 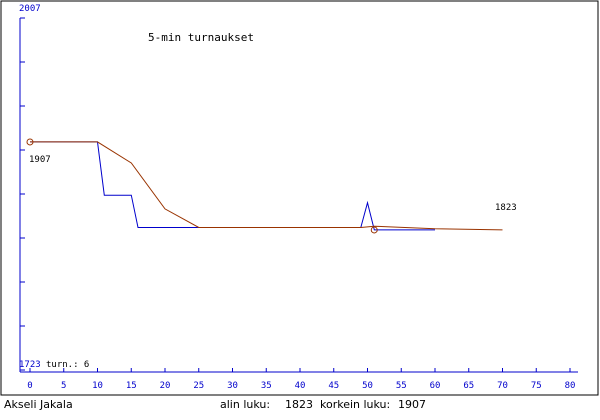 I want to click on chart-title: 5-min turnaukset, so click(x=201, y=37).